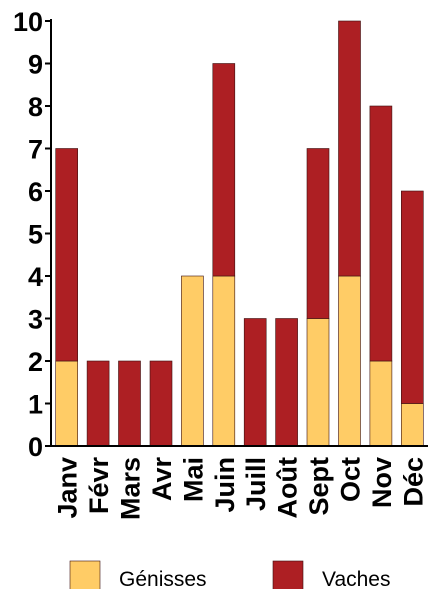 This screenshot has height=589, width=429. What do you see at coordinates (318, 233) in the screenshot?
I see `bar-vaches-sept` at bounding box center [318, 233].